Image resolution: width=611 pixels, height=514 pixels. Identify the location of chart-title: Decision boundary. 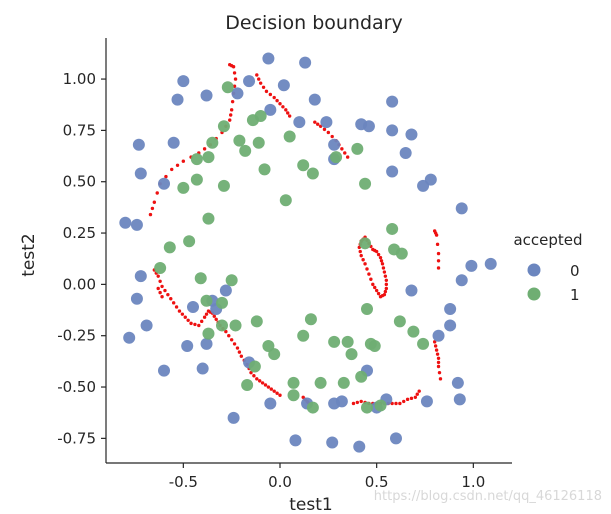
(313, 23).